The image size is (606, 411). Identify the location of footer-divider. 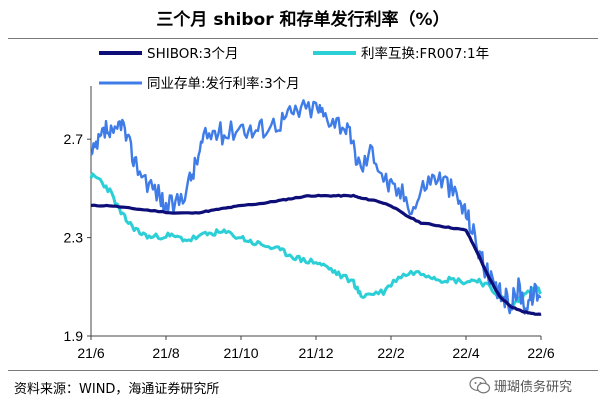
(303, 370).